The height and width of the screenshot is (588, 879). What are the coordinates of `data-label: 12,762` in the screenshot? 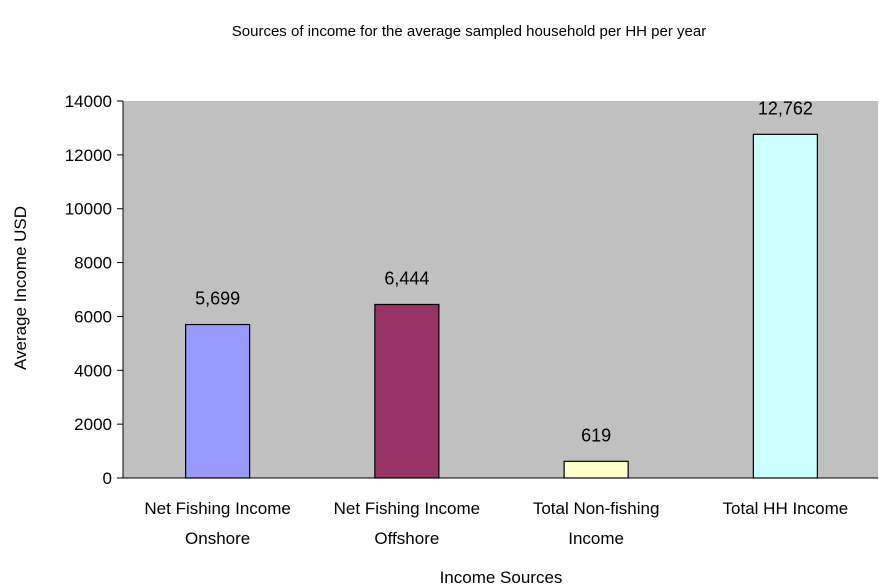 It's located at (785, 108).